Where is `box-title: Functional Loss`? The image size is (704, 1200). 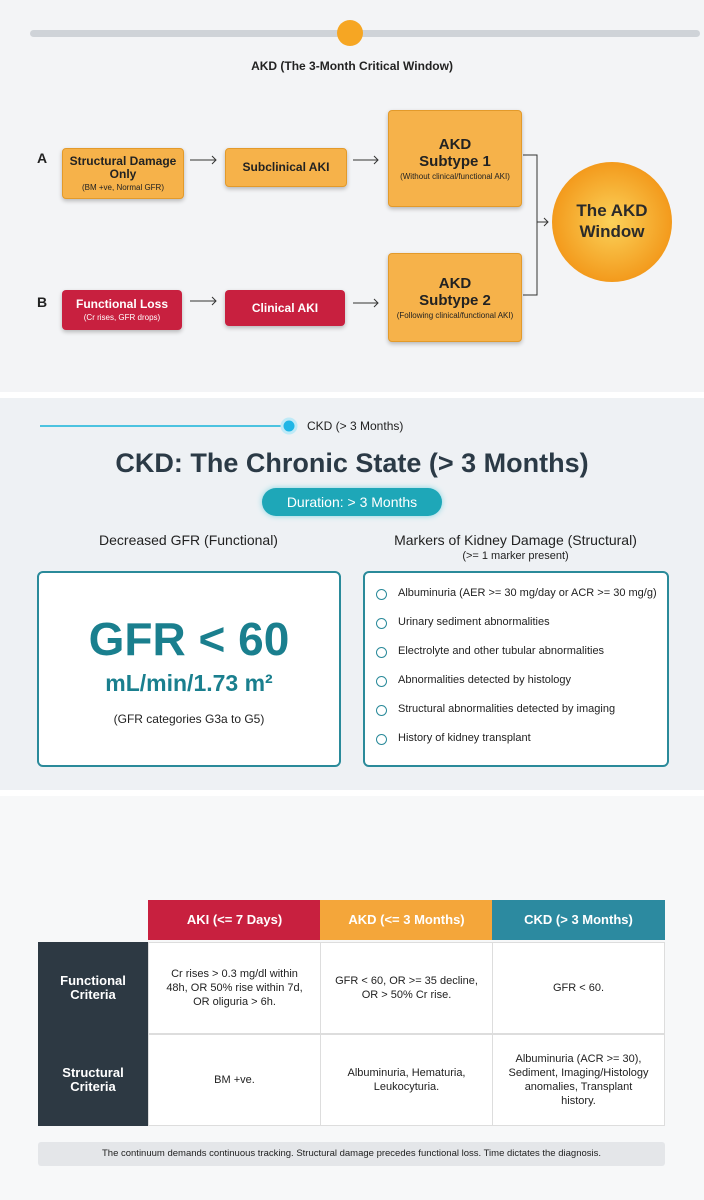
box-title: Functional Loss is located at coordinates (121, 304).